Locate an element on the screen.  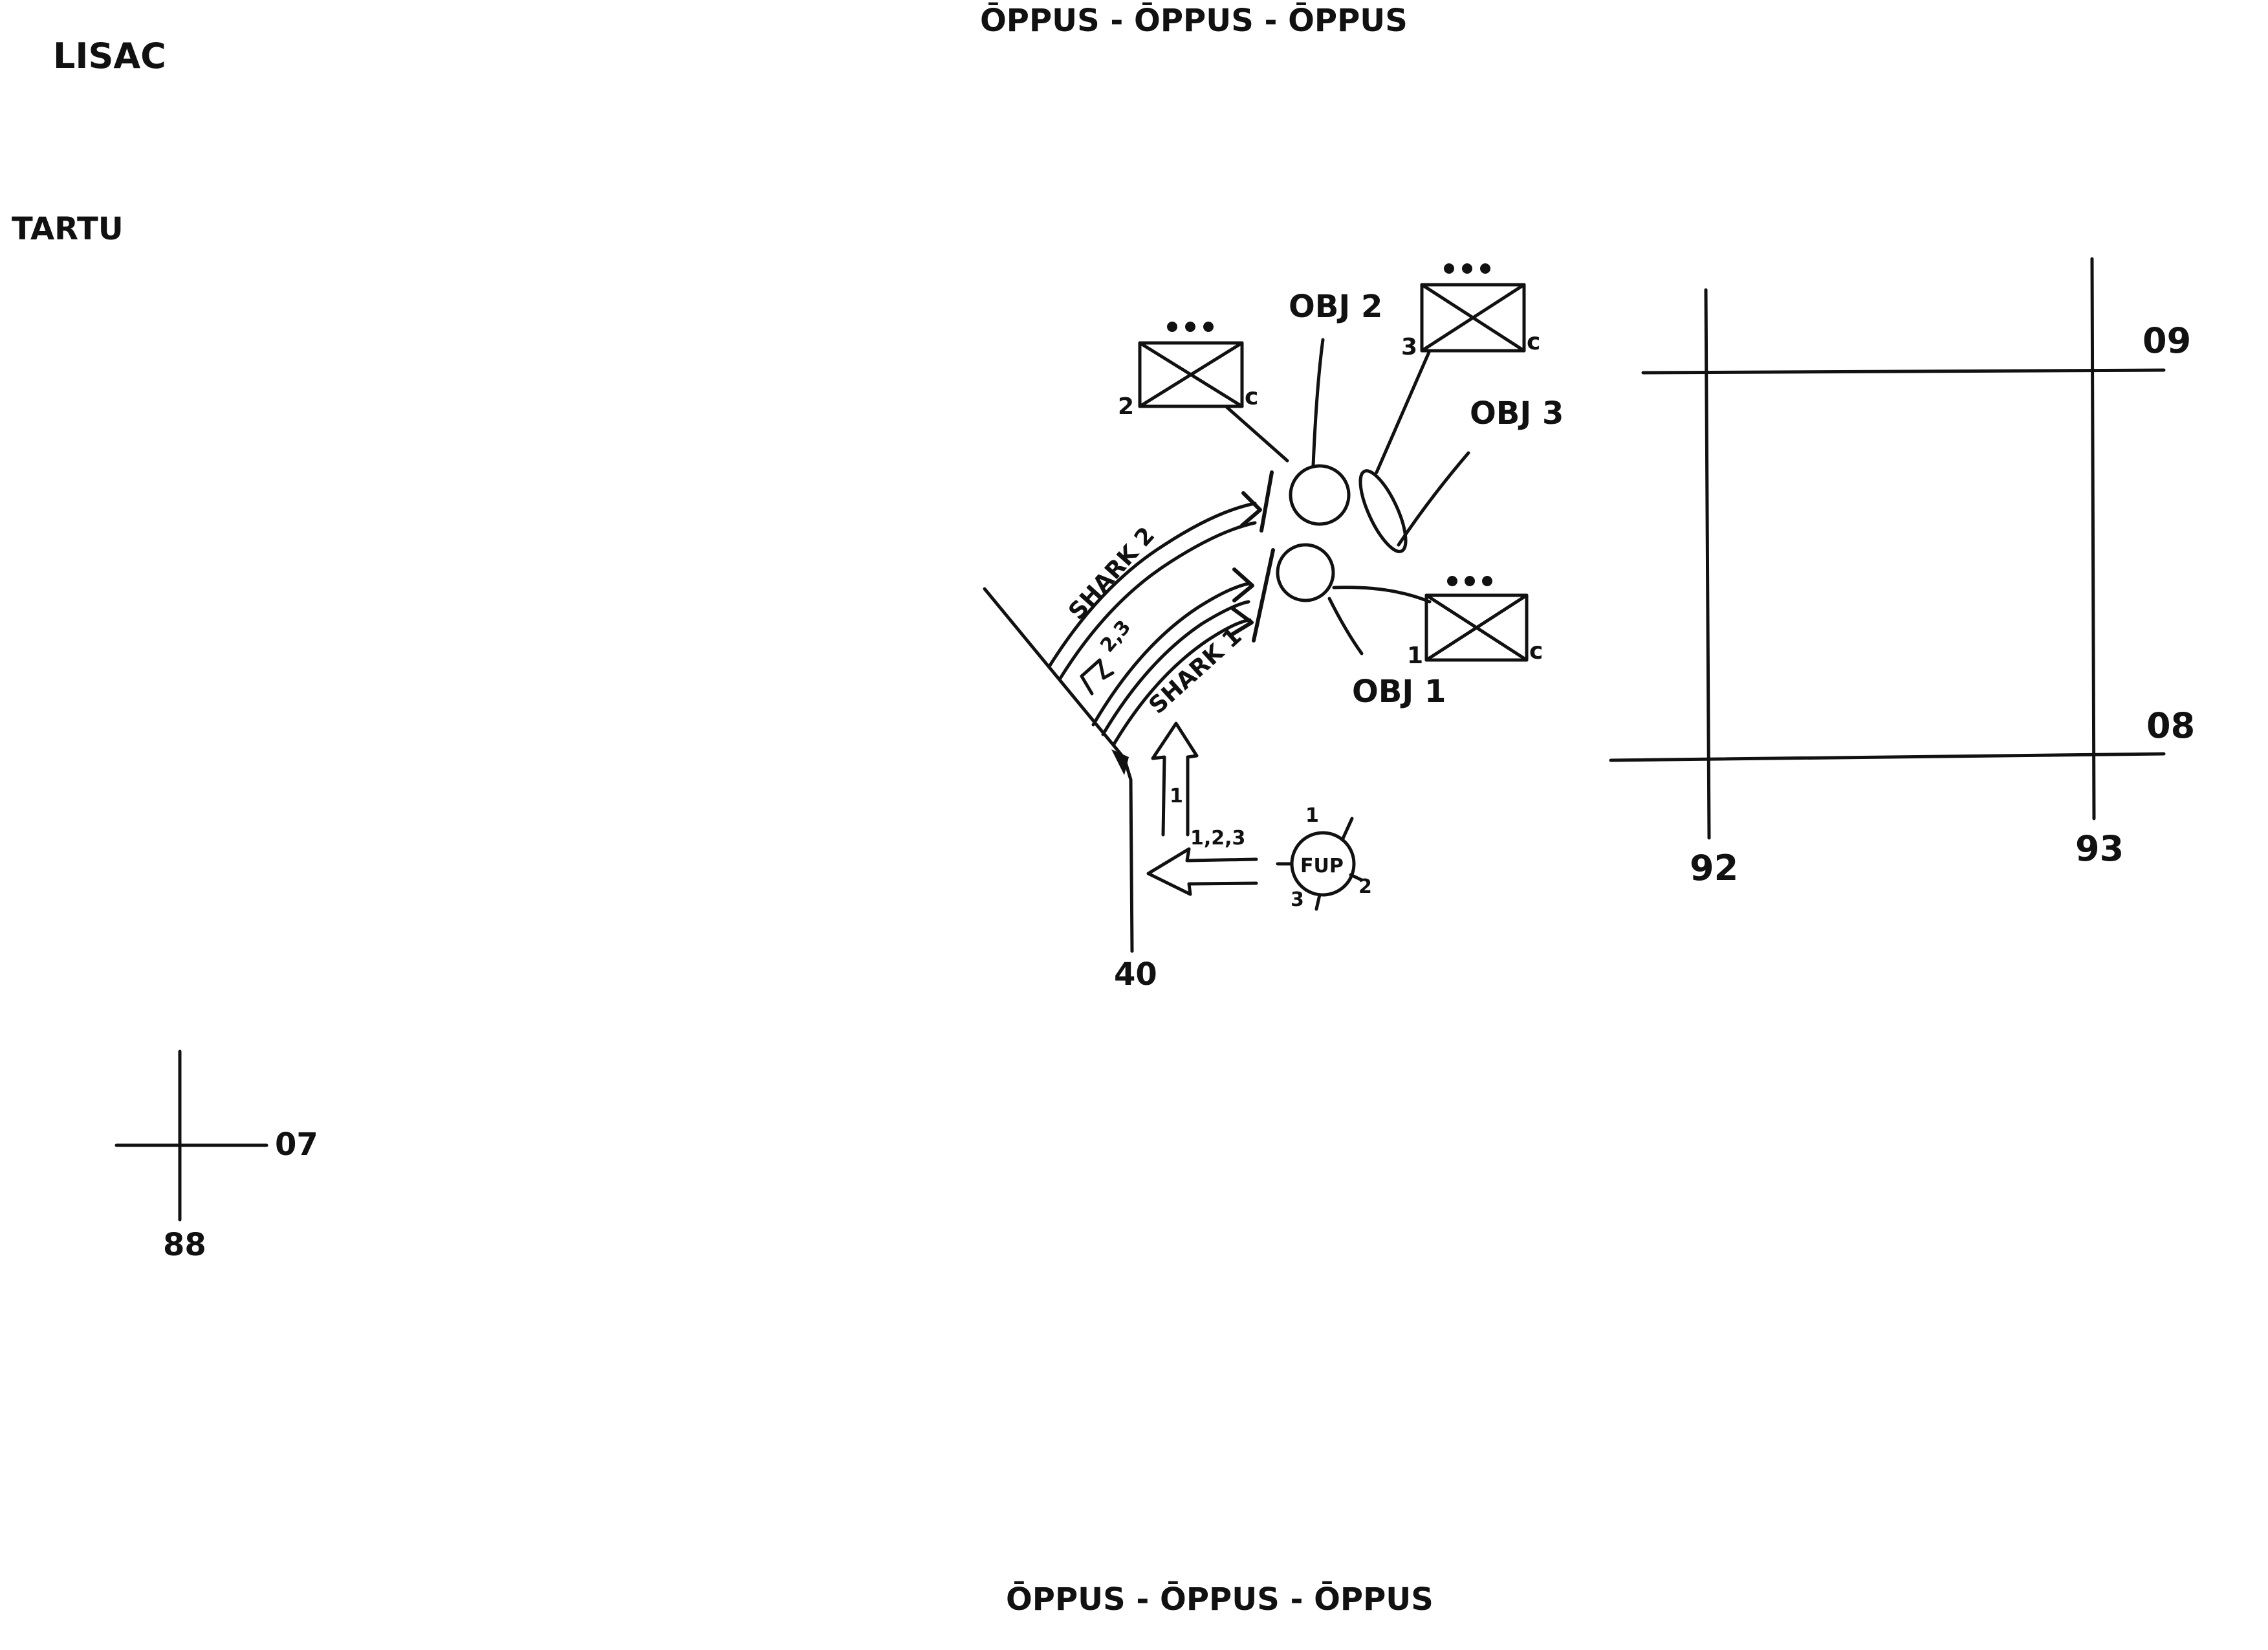
objective-circle-upper is located at coordinates (1320, 495).